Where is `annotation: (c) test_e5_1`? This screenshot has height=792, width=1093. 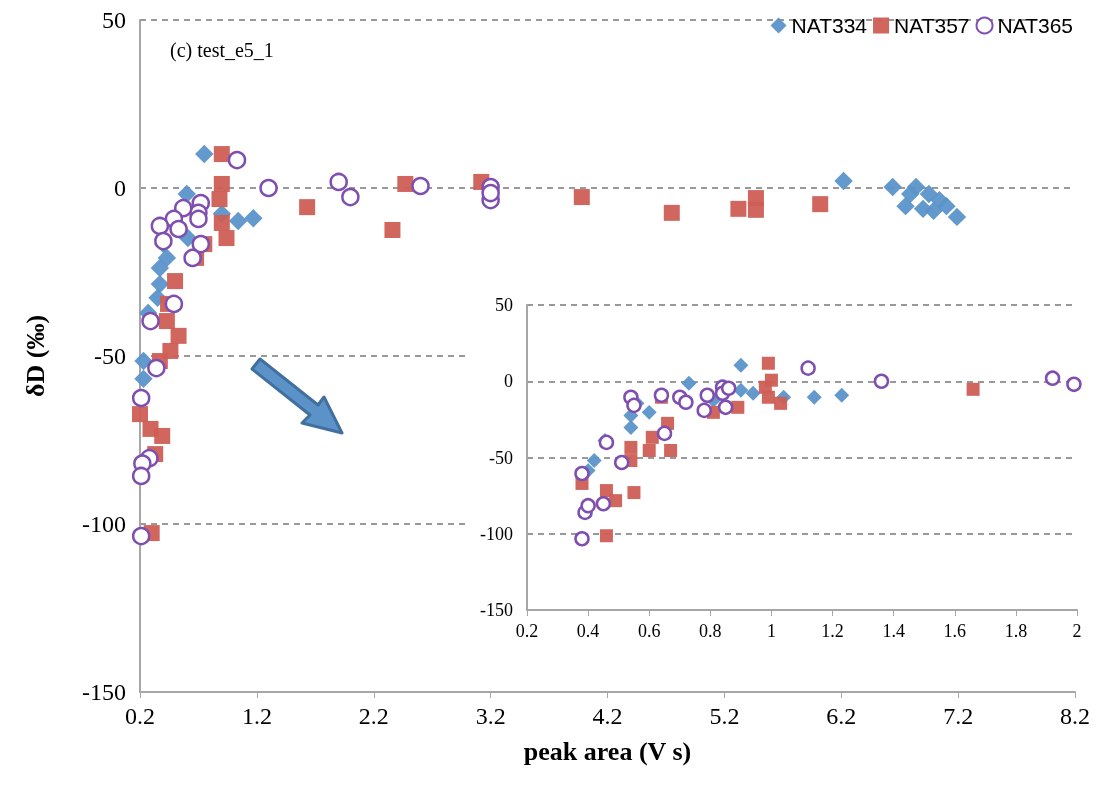
annotation: (c) test_e5_1 is located at coordinates (222, 50).